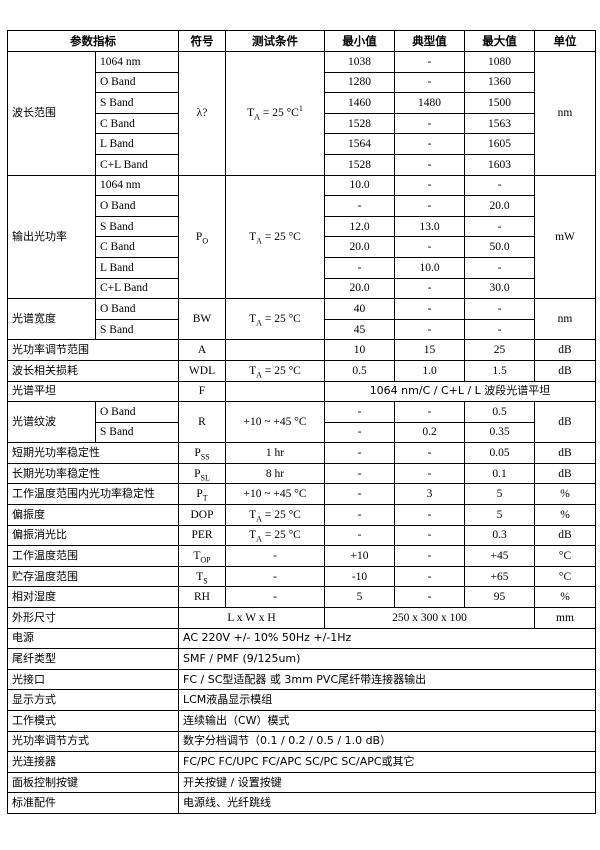 Image resolution: width=600 pixels, height=850 pixels. I want to click on table-row: 波长相关损耗 WDL TA = 25 °C 0.5 1.0 1.5 dB, so click(301, 370).